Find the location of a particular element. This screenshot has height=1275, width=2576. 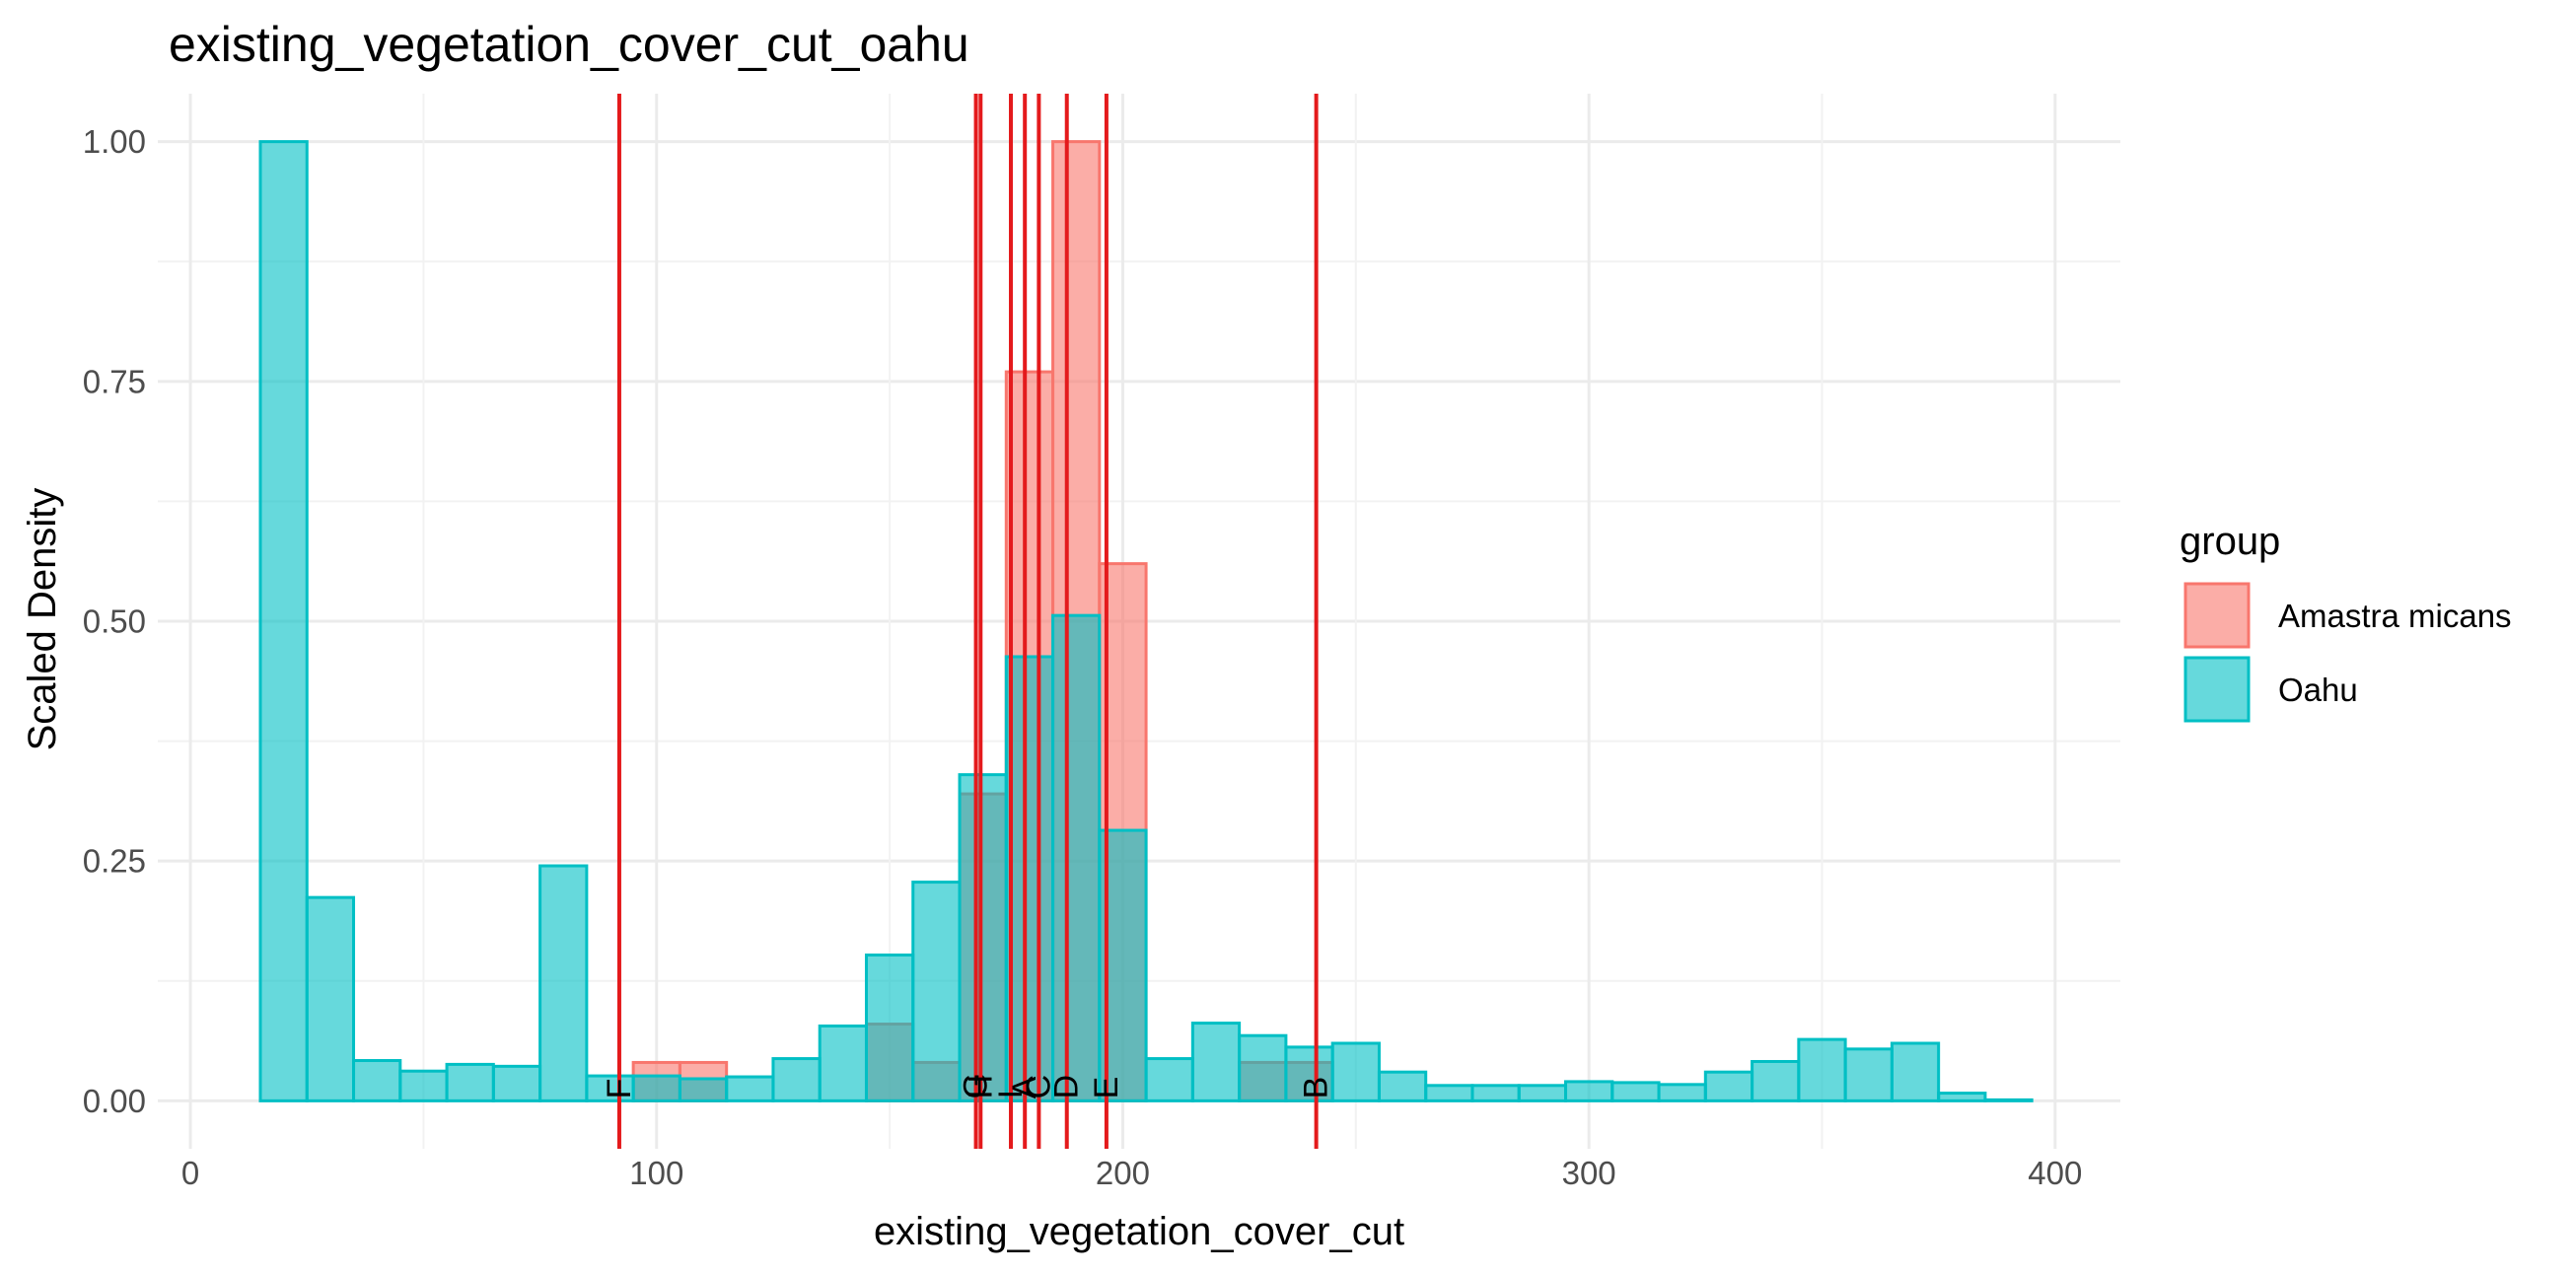

vline-label-e: E is located at coordinates (1106, 1088).